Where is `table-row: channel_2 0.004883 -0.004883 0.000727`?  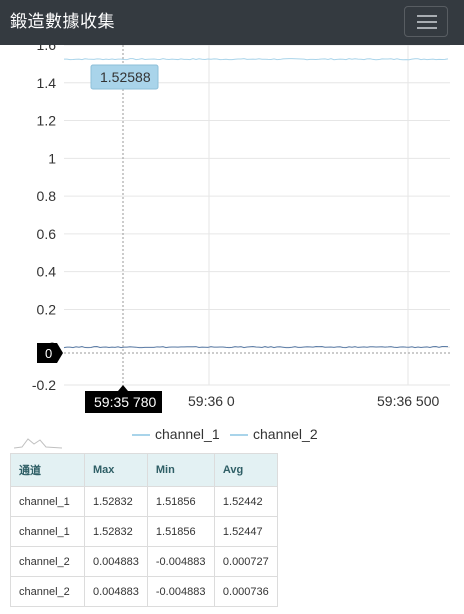 table-row: channel_2 0.004883 -0.004883 0.000727 is located at coordinates (144, 561).